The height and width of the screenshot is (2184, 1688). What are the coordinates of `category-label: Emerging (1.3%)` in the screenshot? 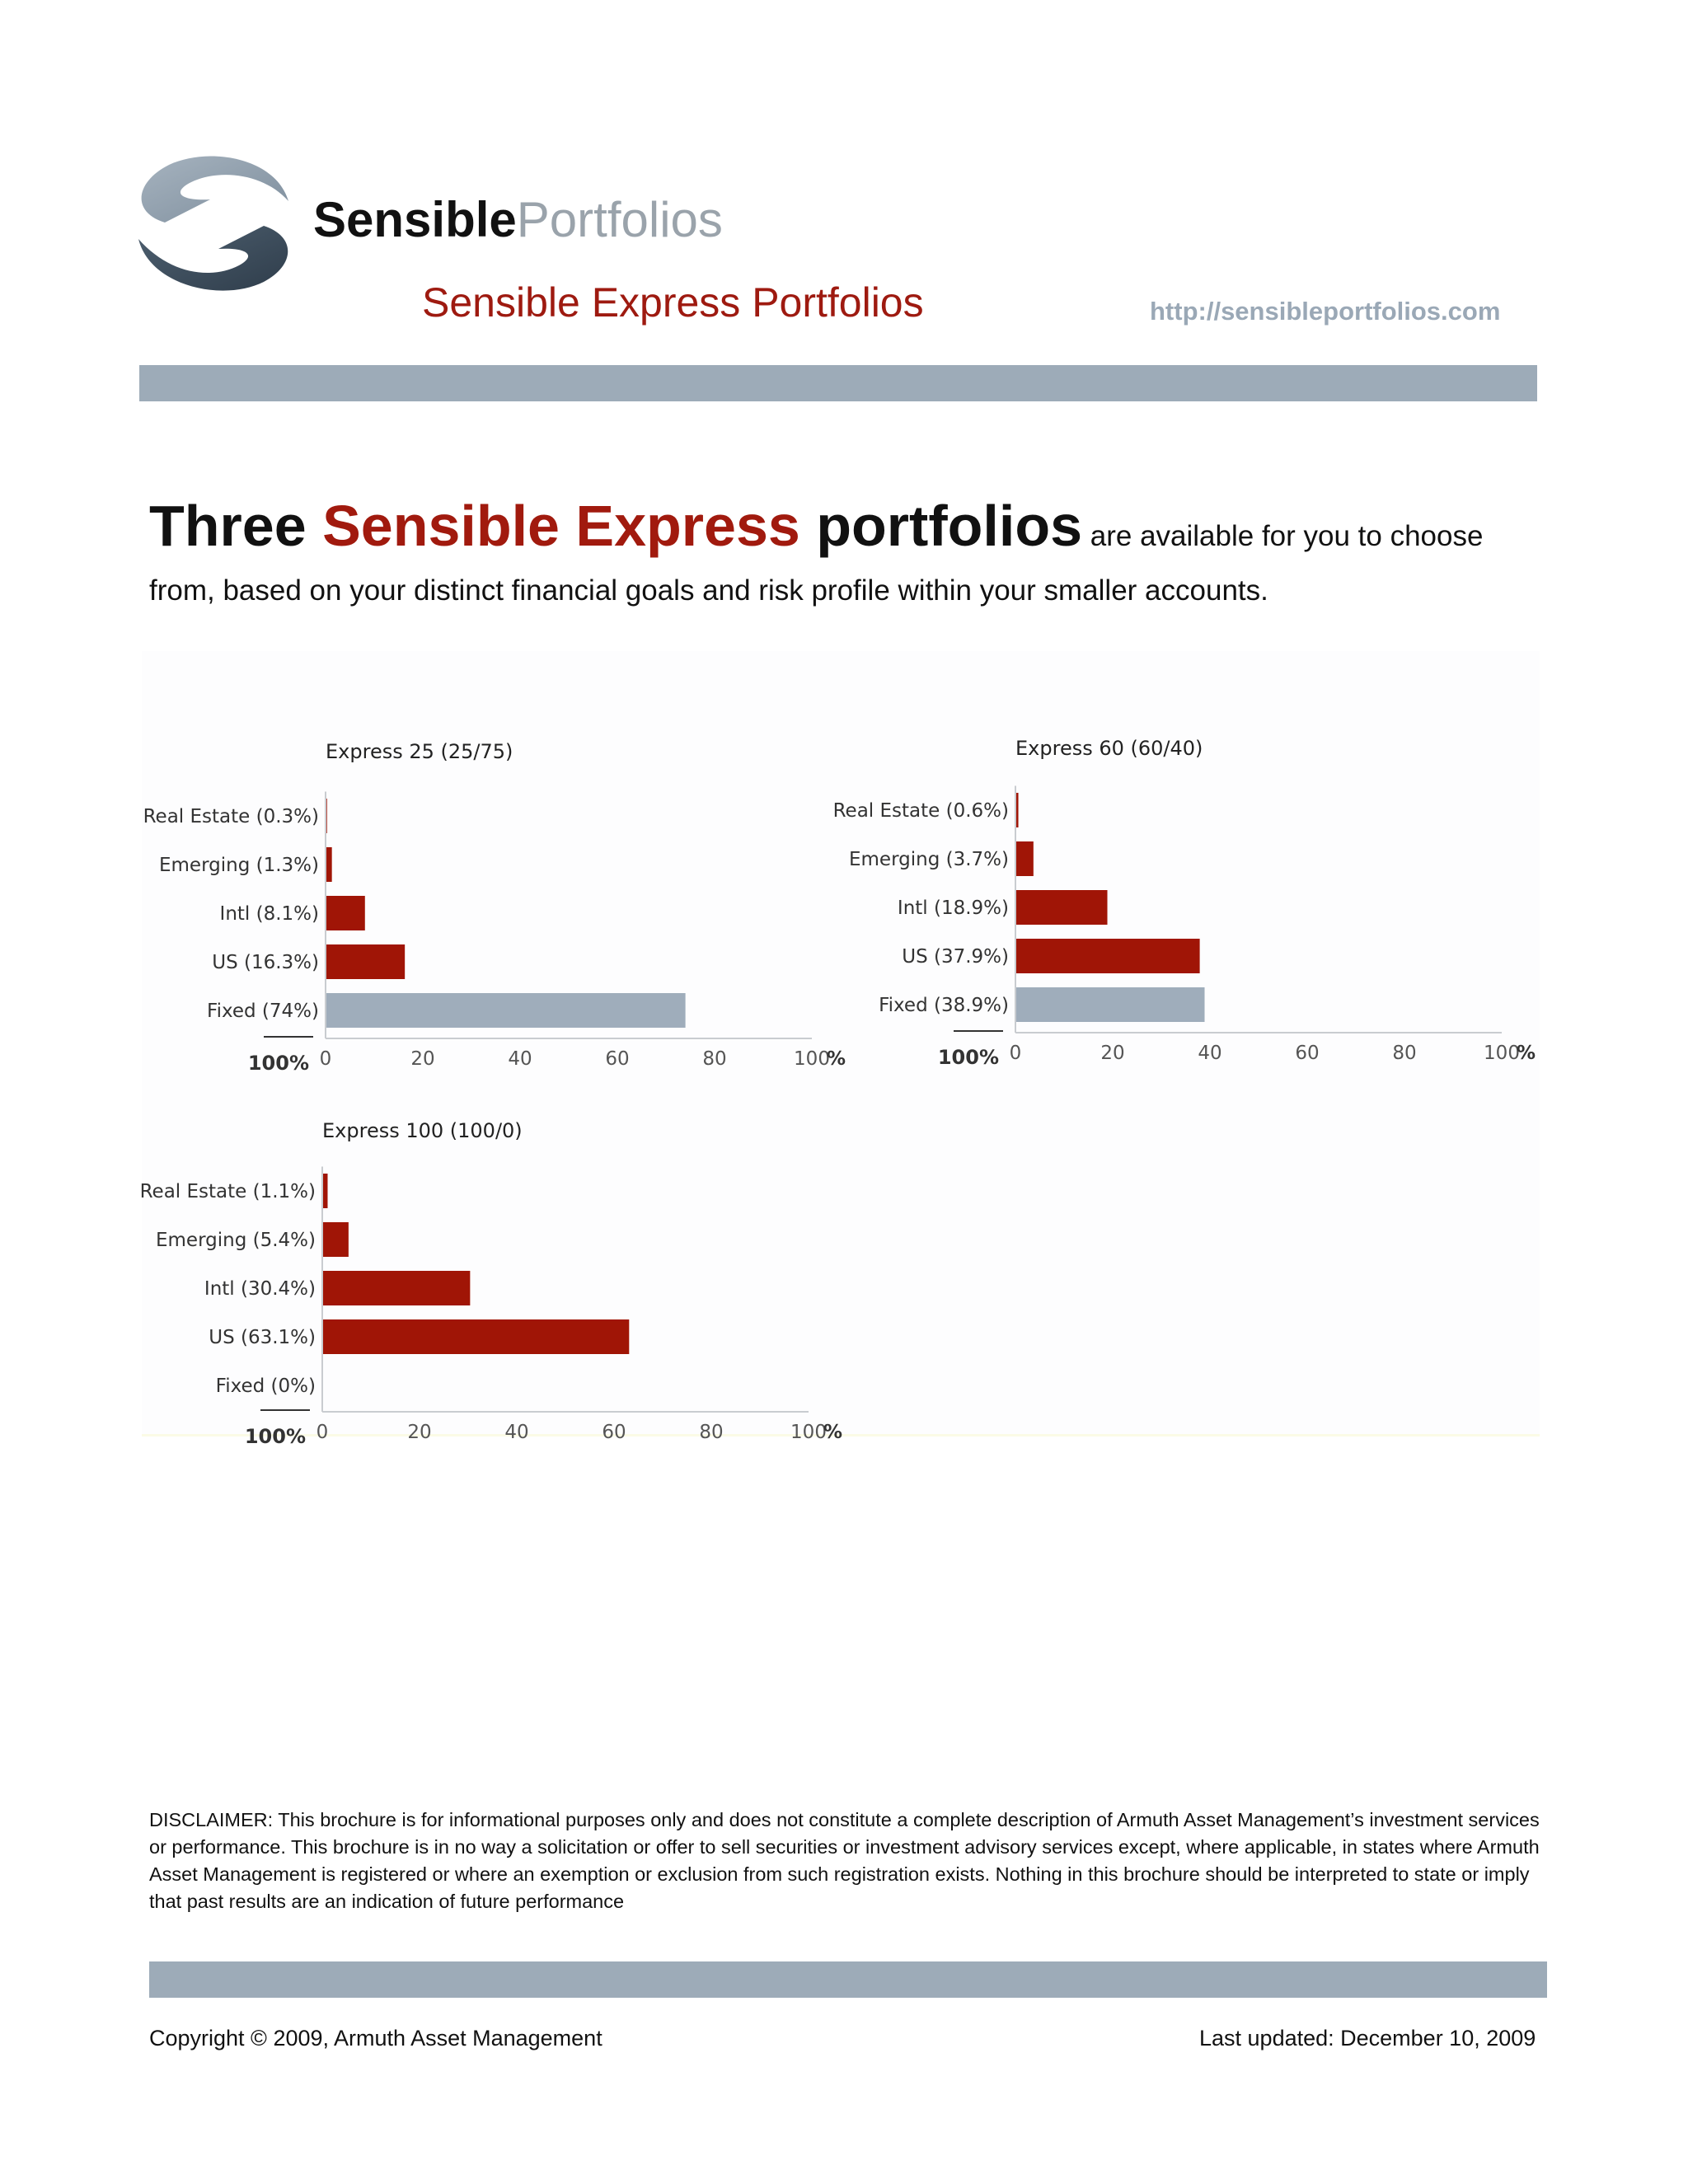 It's located at (239, 865).